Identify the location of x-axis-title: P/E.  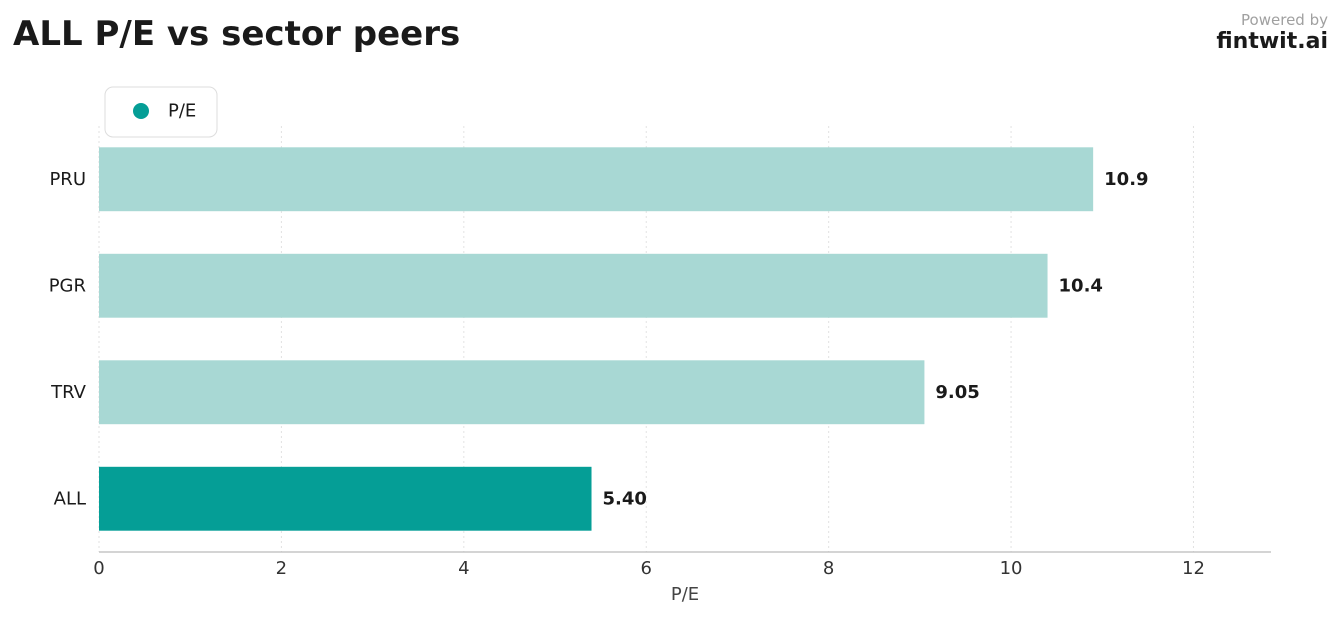
(685, 594).